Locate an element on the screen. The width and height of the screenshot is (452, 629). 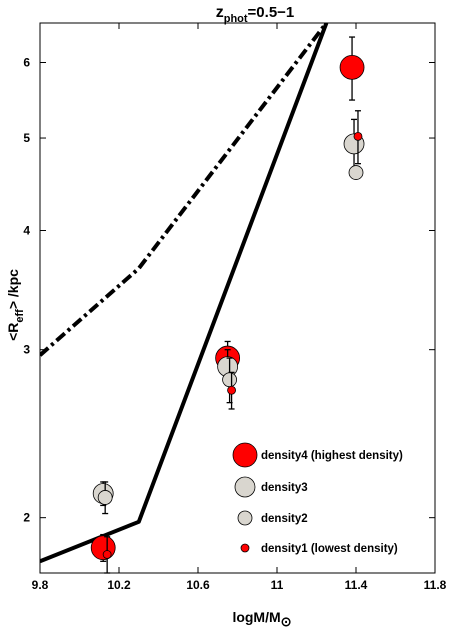
title-tail: =0.5−1 is located at coordinates (271, 12).